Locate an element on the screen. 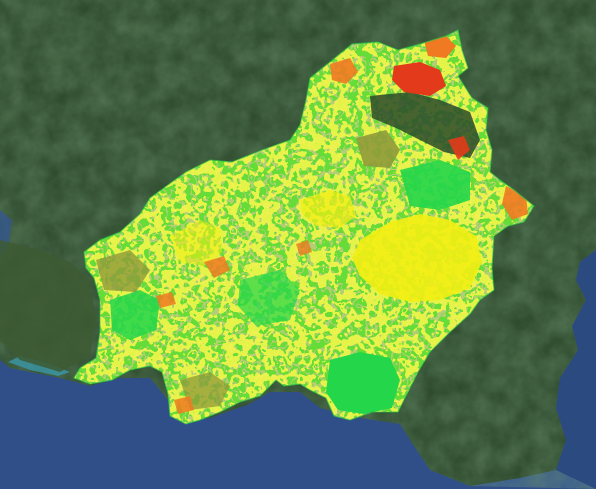 This screenshot has height=489, width=596. class-olive-north is located at coordinates (378, 149).